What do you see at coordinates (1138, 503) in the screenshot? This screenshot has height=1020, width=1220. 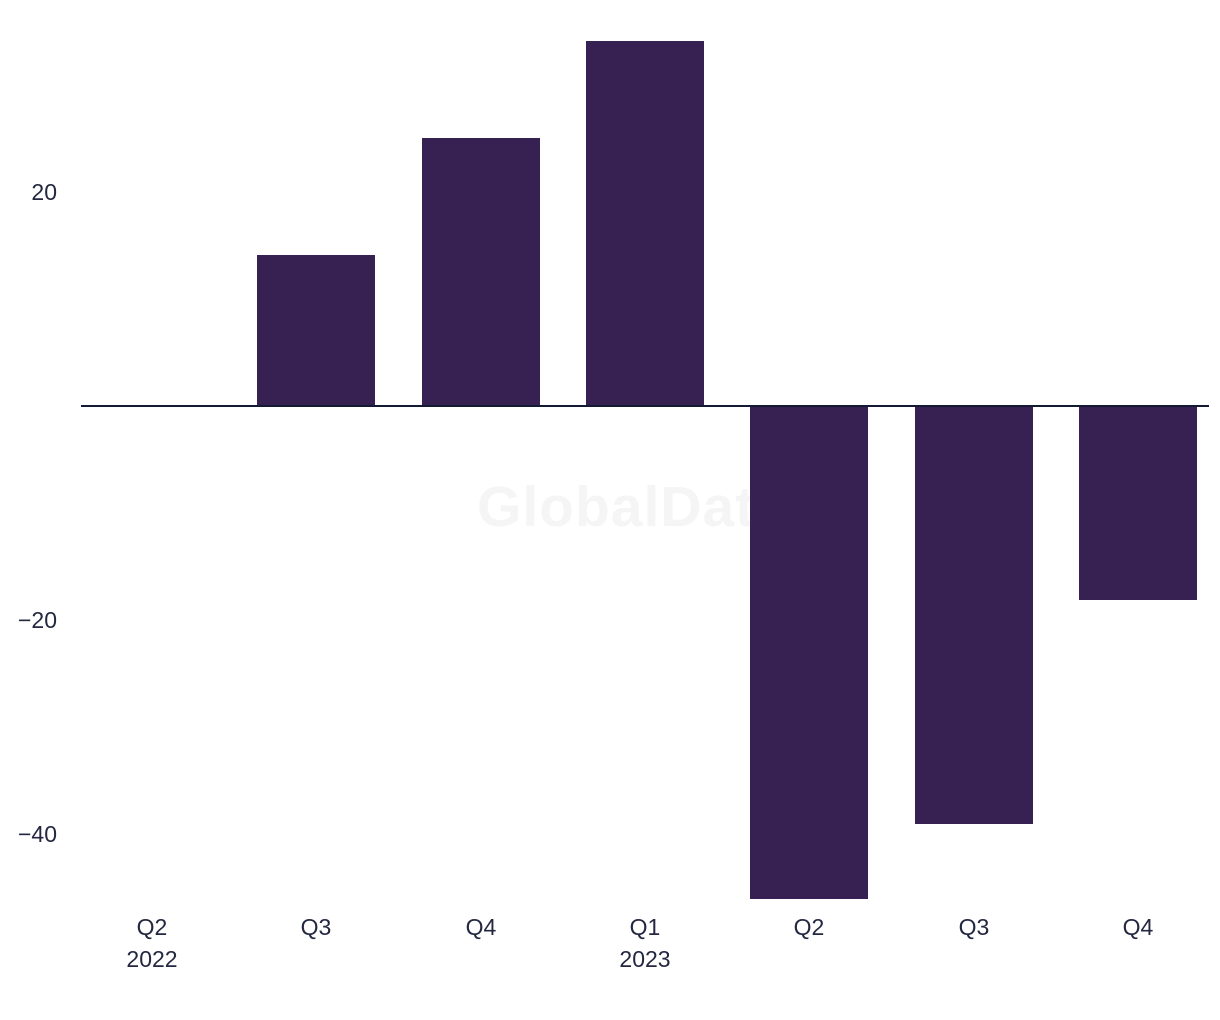 I see `bar-q4-2023` at bounding box center [1138, 503].